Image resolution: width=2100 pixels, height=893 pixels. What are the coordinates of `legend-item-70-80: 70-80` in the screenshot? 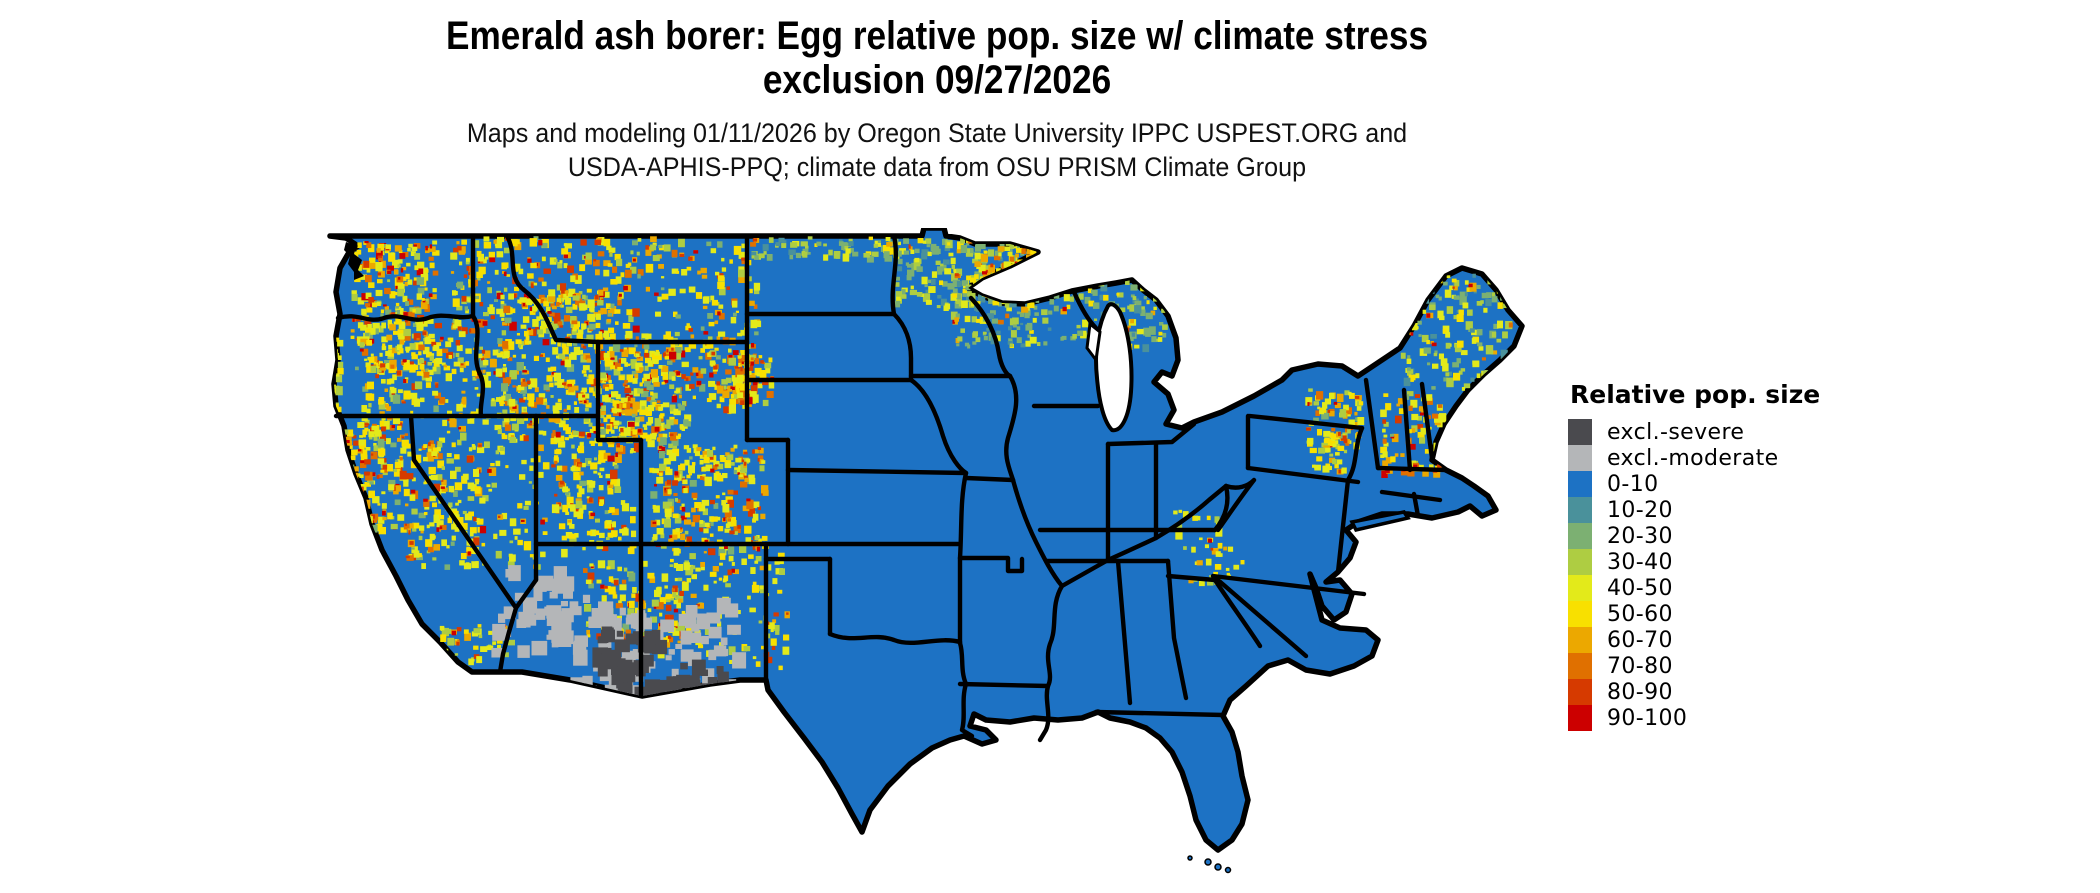 It's located at (1718, 666).